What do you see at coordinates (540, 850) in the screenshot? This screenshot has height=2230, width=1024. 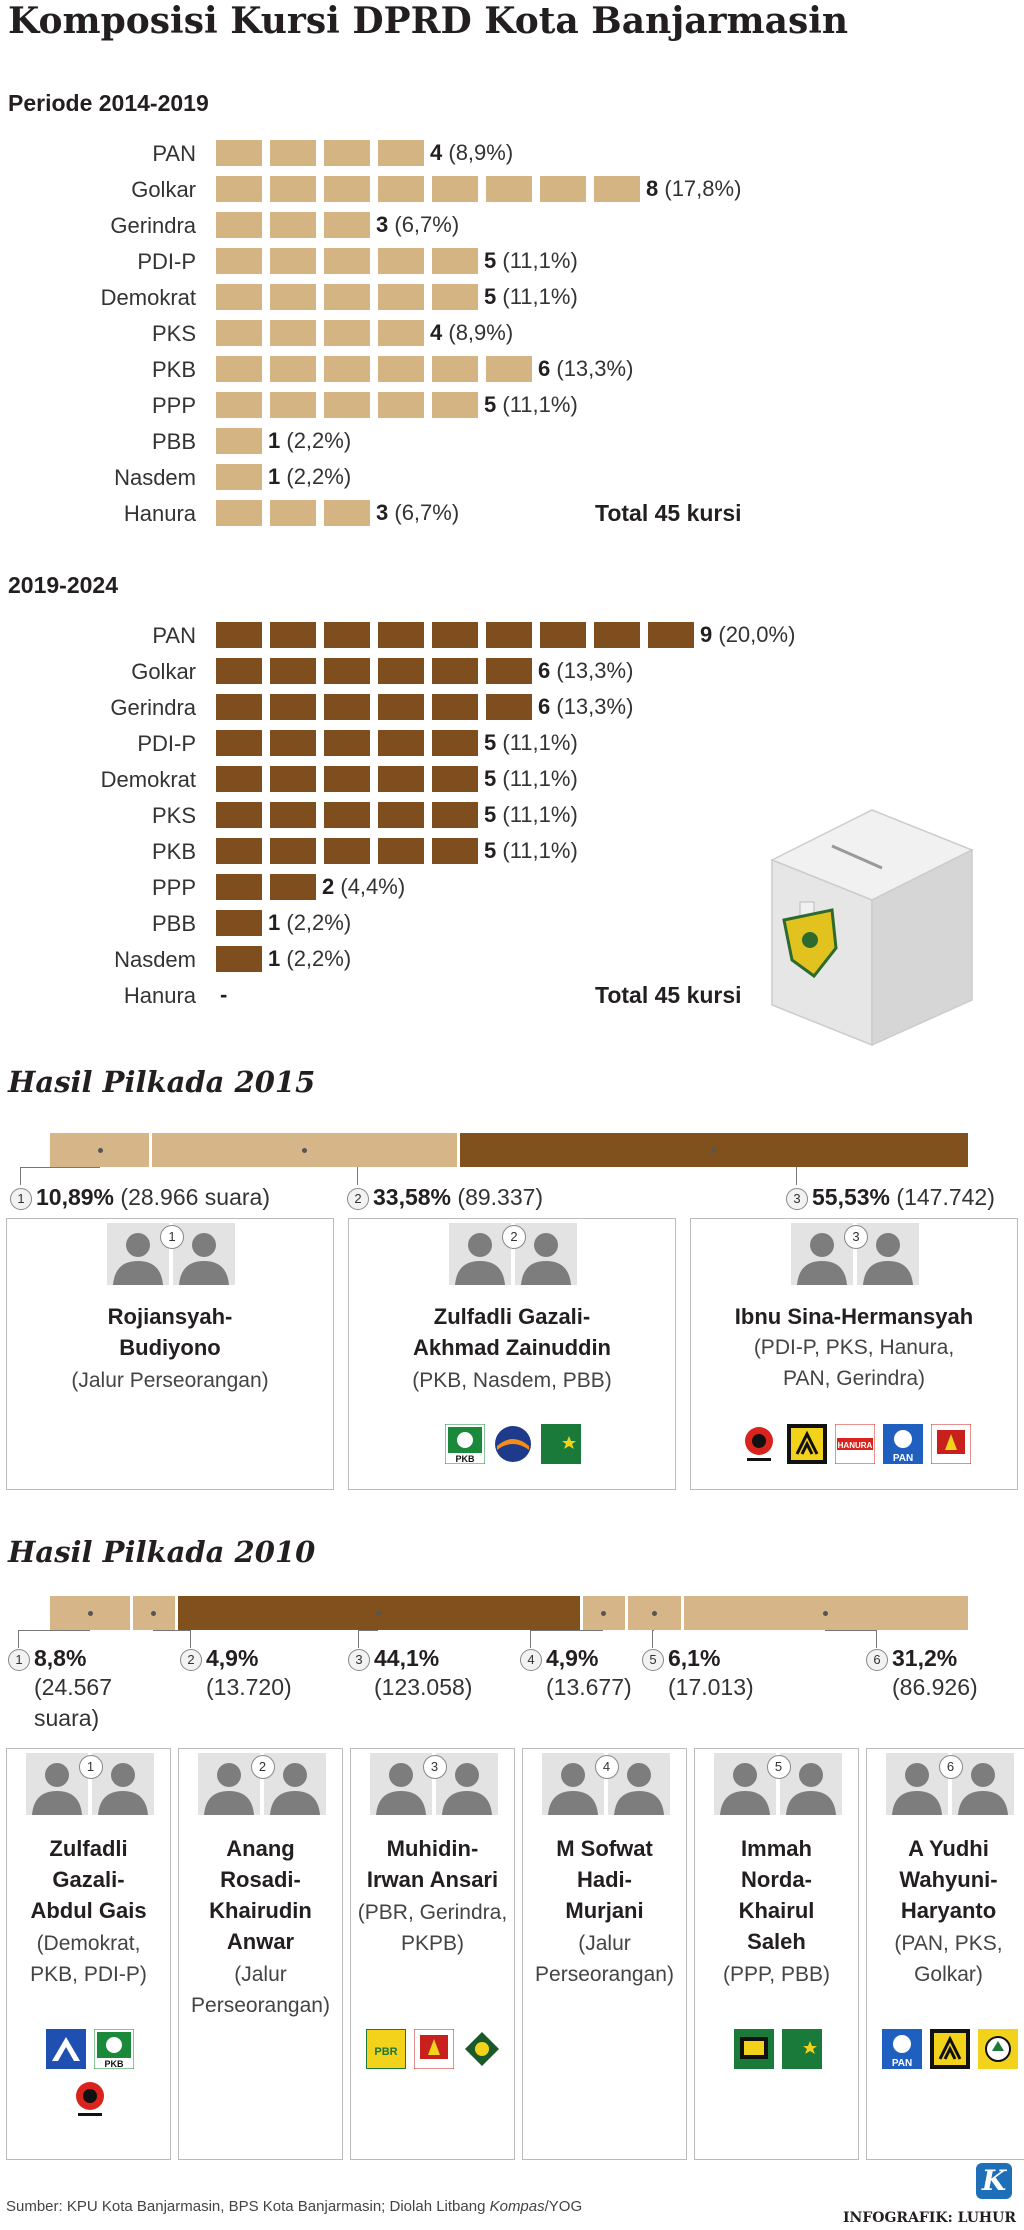 I see `seat-percent: (11,1%)` at bounding box center [540, 850].